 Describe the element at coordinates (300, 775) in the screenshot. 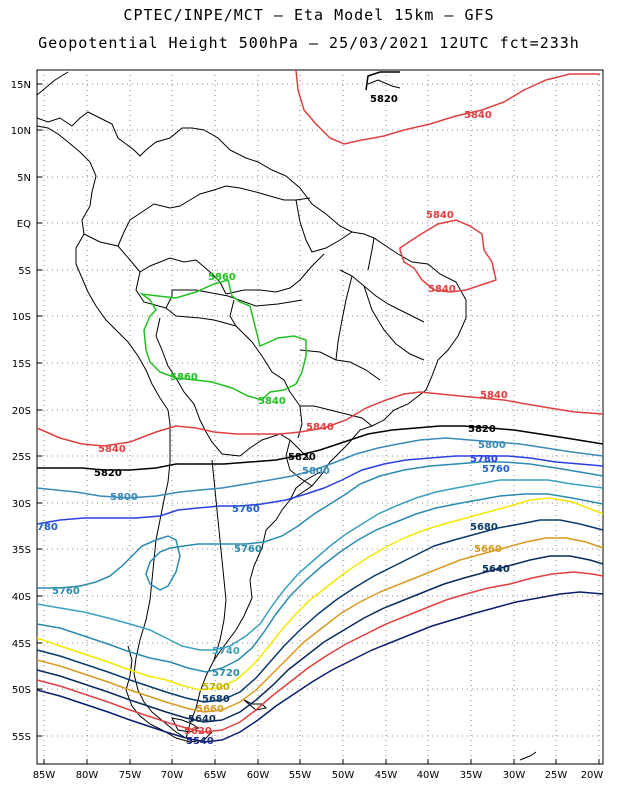

I see `lon-label: 55W` at that location.